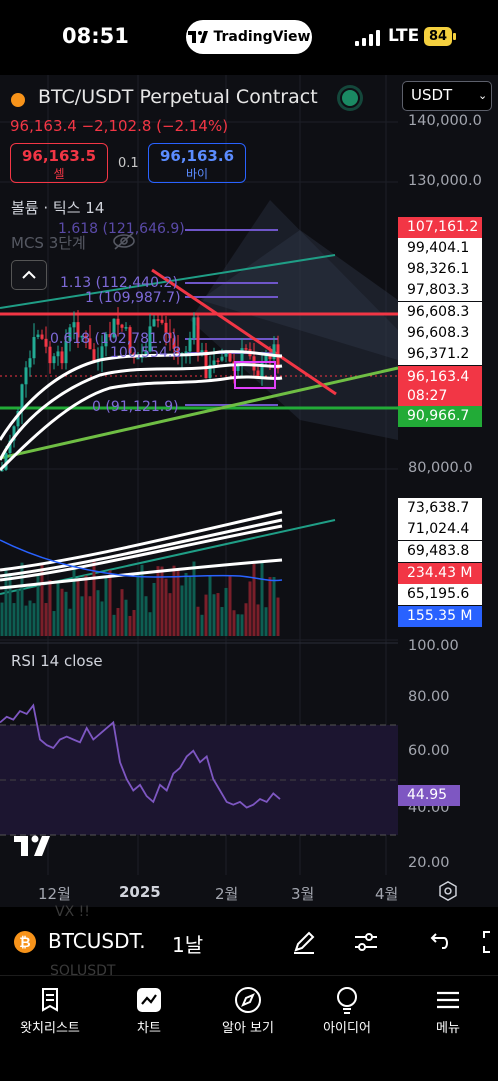  I want to click on fib-label: 100,554.8, so click(146, 353).